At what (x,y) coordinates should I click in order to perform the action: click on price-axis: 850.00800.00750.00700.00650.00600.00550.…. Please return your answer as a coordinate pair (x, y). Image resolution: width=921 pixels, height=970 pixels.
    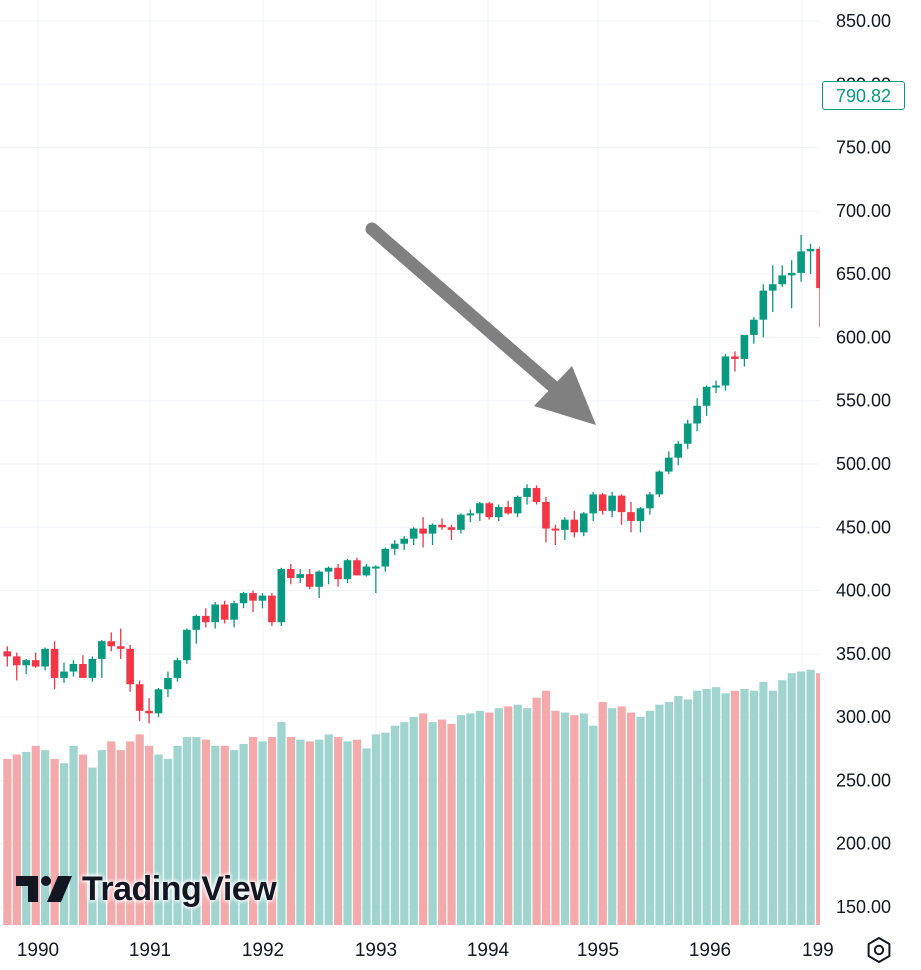
    Looking at the image, I should click on (870, 482).